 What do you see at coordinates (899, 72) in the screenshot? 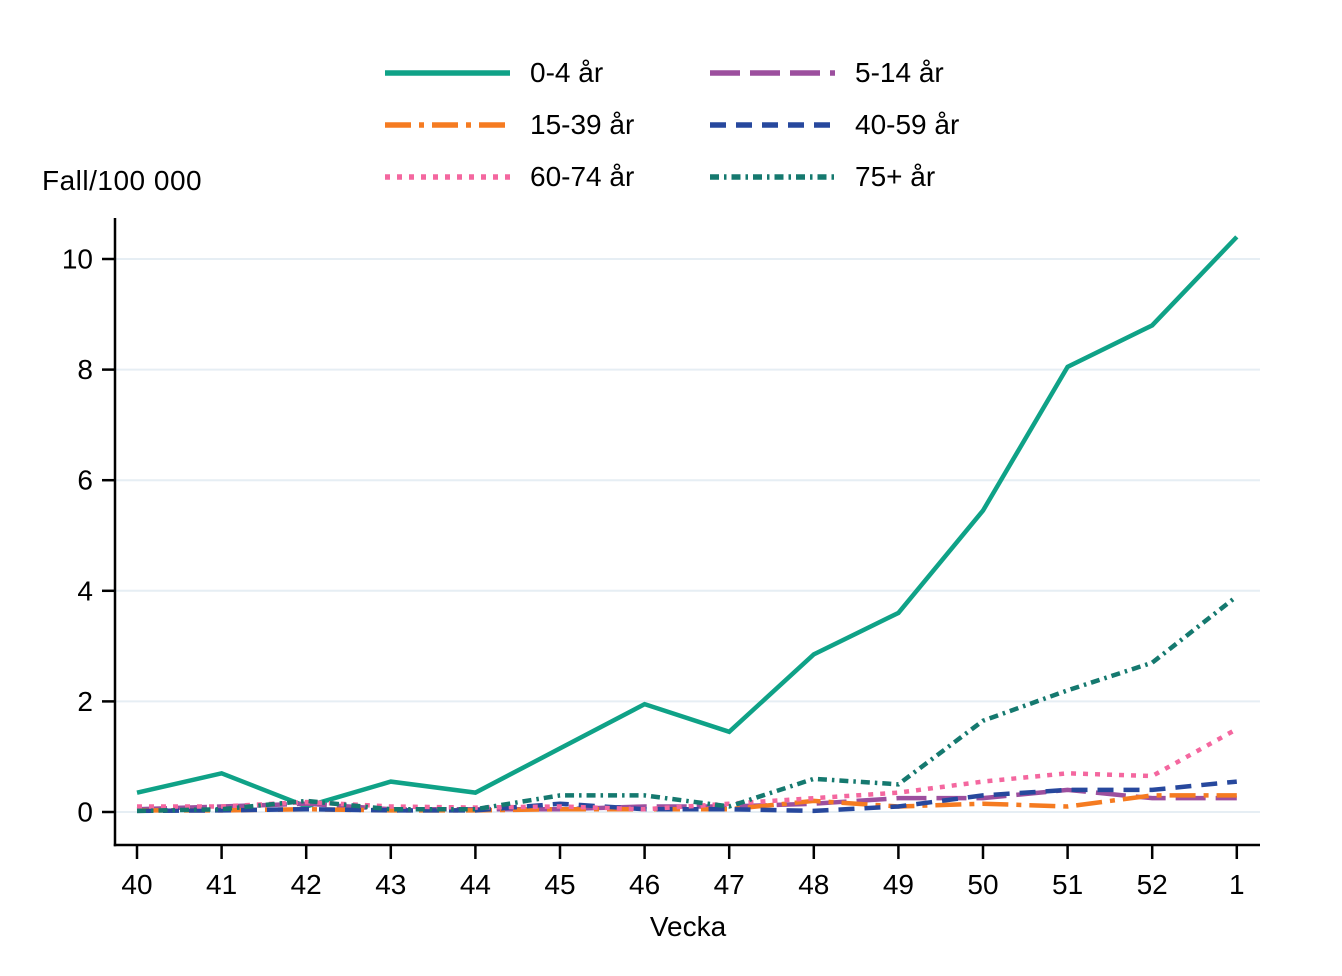
I see `legend-label-1: 5-14 år` at bounding box center [899, 72].